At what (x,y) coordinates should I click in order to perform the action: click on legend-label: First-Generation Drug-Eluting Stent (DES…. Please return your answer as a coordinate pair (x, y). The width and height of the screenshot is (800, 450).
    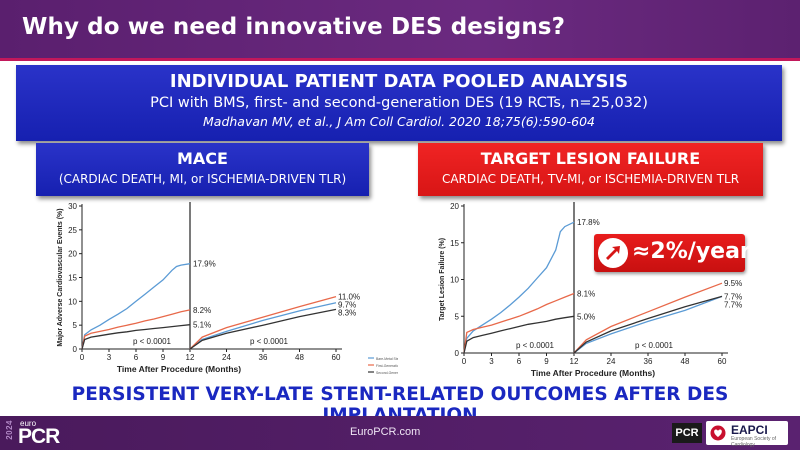
    Looking at the image, I should click on (387, 366).